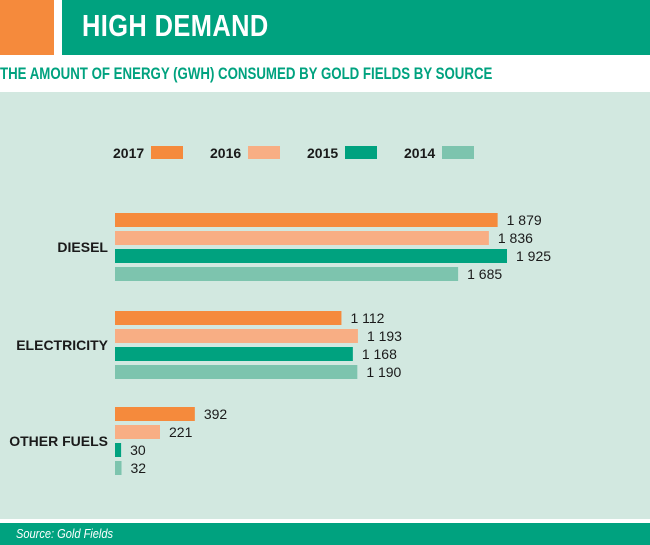  Describe the element at coordinates (27, 27) in the screenshot. I see `header-accent-block` at that location.